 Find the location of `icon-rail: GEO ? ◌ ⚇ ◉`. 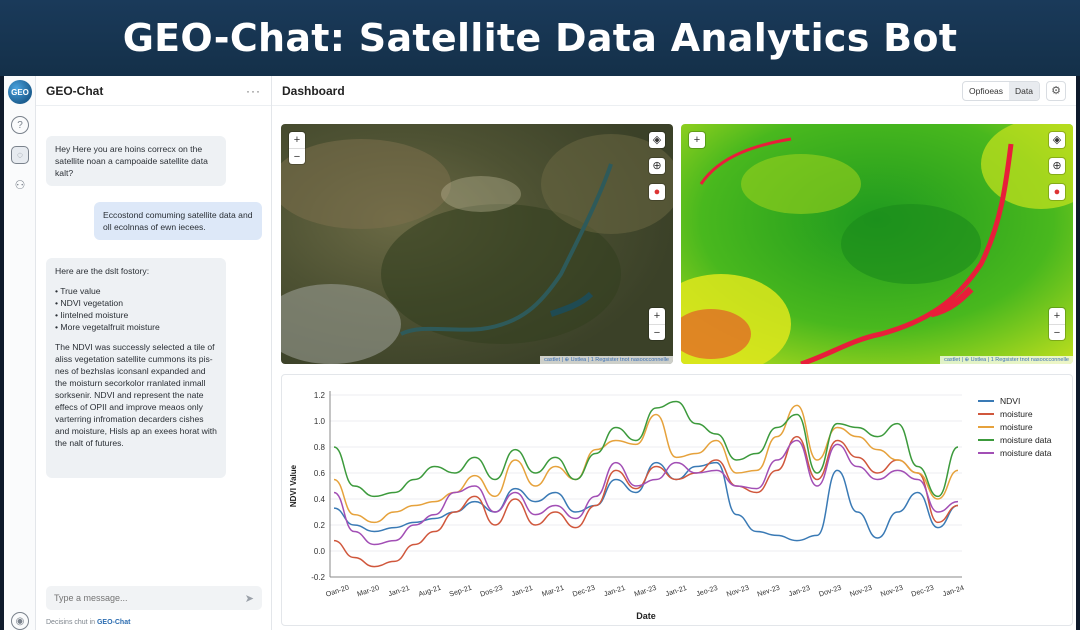

icon-rail: GEO ? ◌ ⚇ ◉ is located at coordinates (20, 353).